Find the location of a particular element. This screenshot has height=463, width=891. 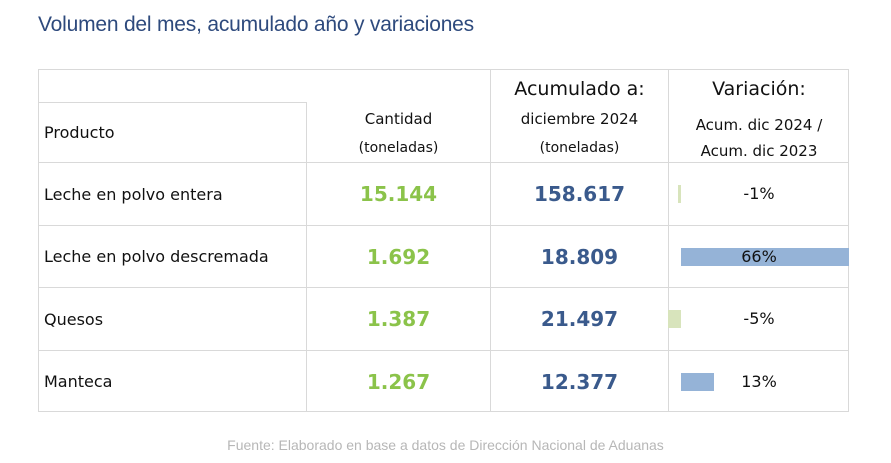

table-row-producto: Manteca is located at coordinates (78, 381).